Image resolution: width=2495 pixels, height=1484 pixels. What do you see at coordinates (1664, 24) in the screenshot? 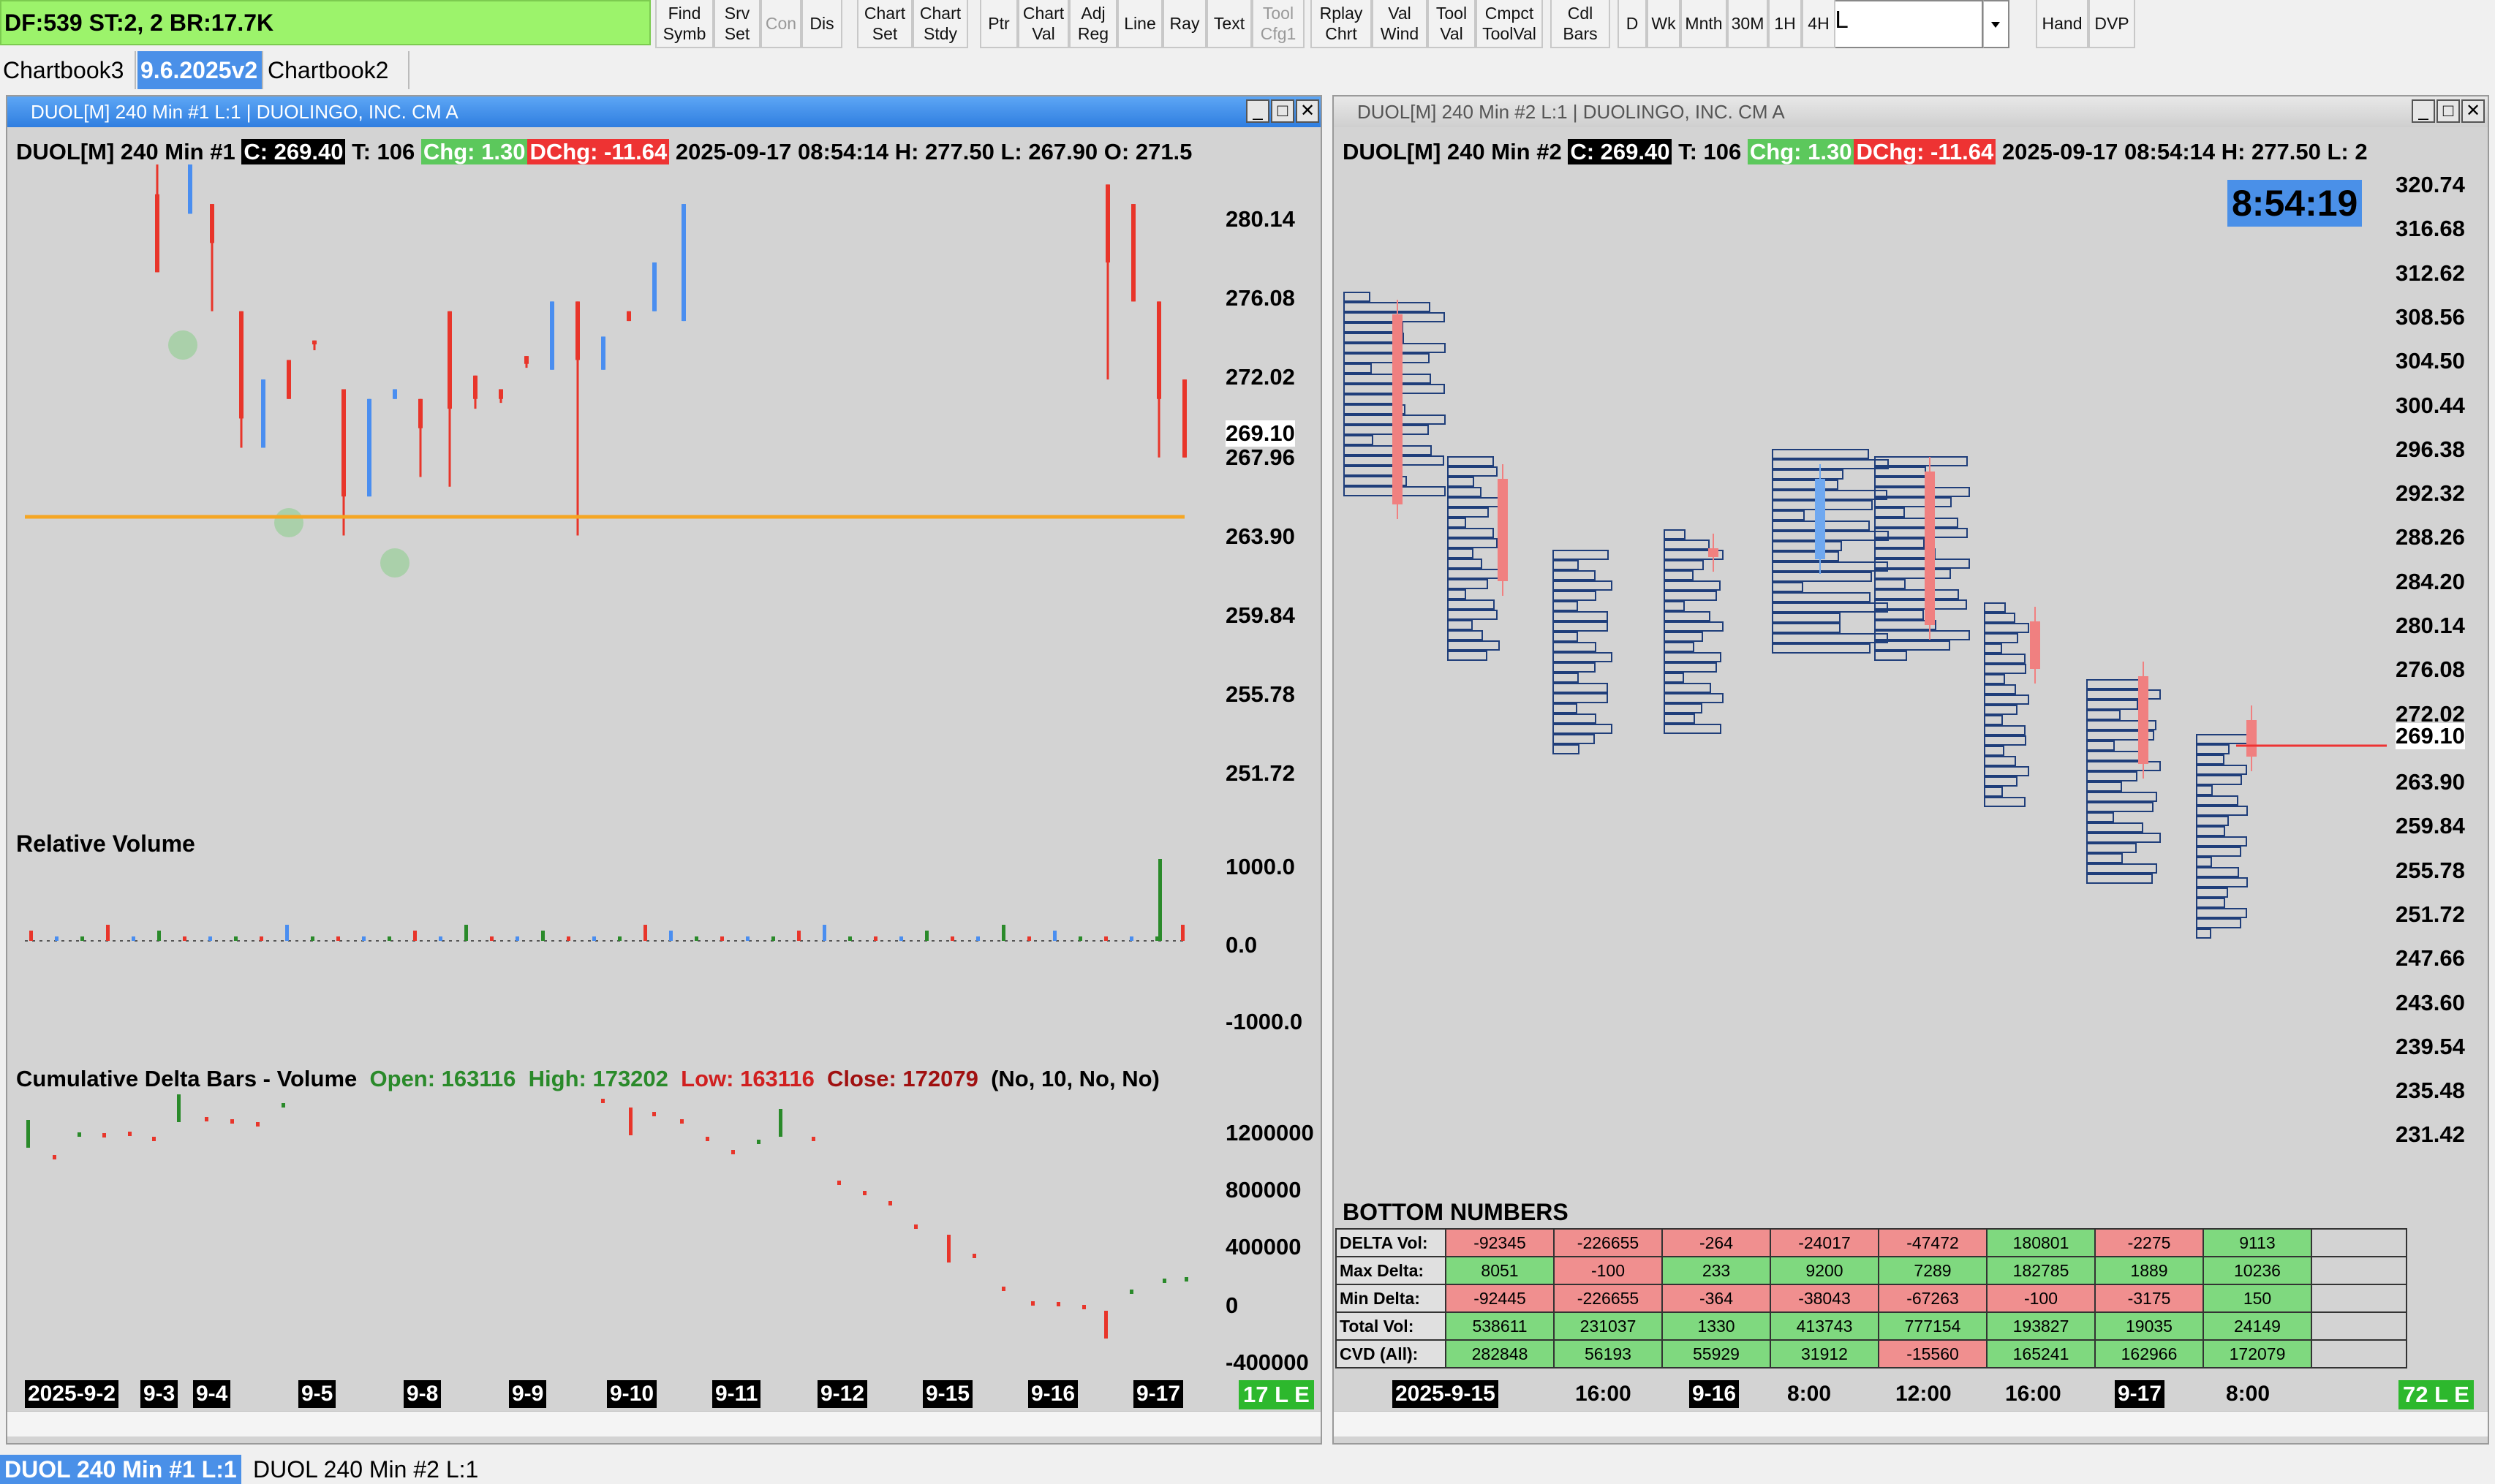
I see `toolbar-button-wk: Wk` at bounding box center [1664, 24].